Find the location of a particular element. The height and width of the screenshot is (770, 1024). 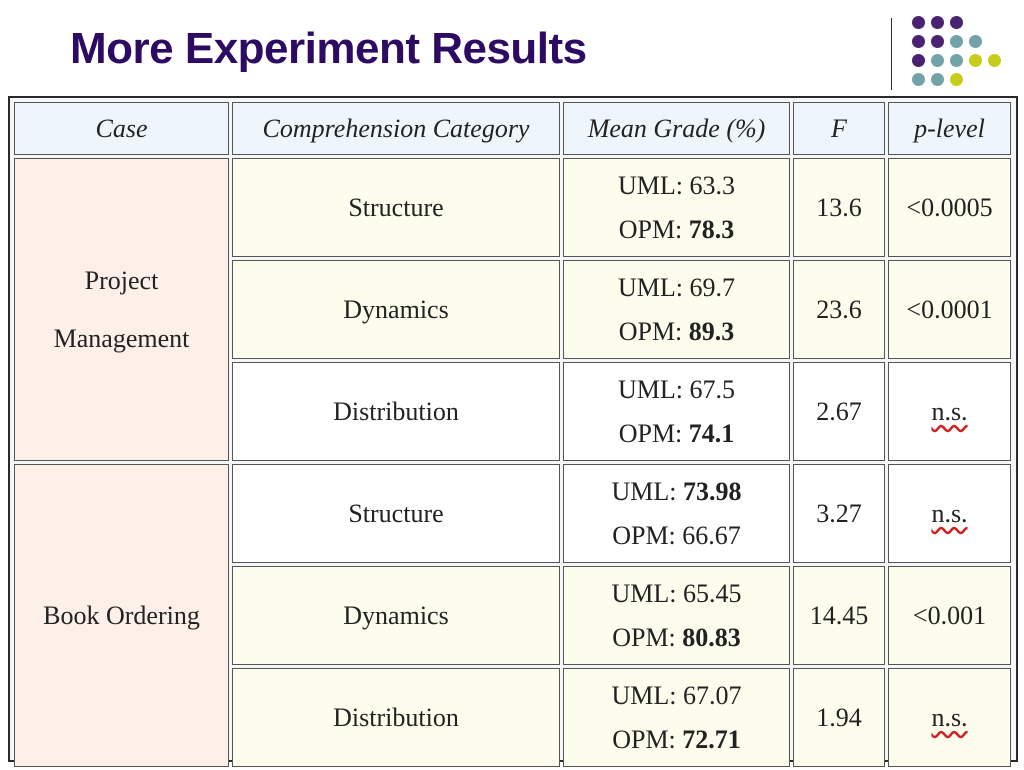

table-row: Distribution UML: 67.07 OPM: 72.71 1.94 n.s. is located at coordinates (512, 717).